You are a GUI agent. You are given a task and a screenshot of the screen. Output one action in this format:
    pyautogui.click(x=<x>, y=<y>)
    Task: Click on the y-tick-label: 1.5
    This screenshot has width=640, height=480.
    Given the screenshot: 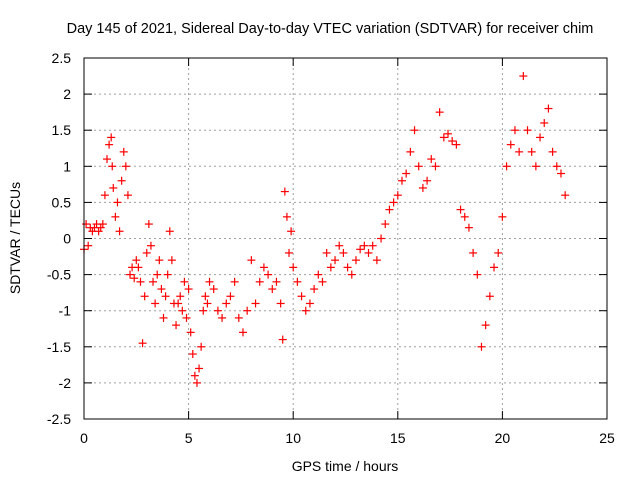 What is the action you would take?
    pyautogui.click(x=62, y=130)
    